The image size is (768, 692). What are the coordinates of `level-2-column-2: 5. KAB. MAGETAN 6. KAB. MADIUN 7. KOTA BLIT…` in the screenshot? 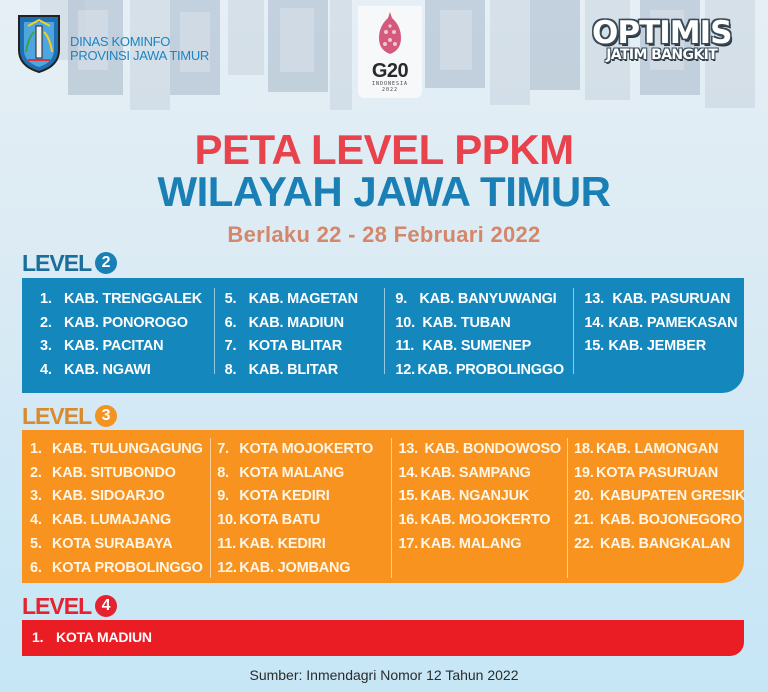 It's located at (300, 340).